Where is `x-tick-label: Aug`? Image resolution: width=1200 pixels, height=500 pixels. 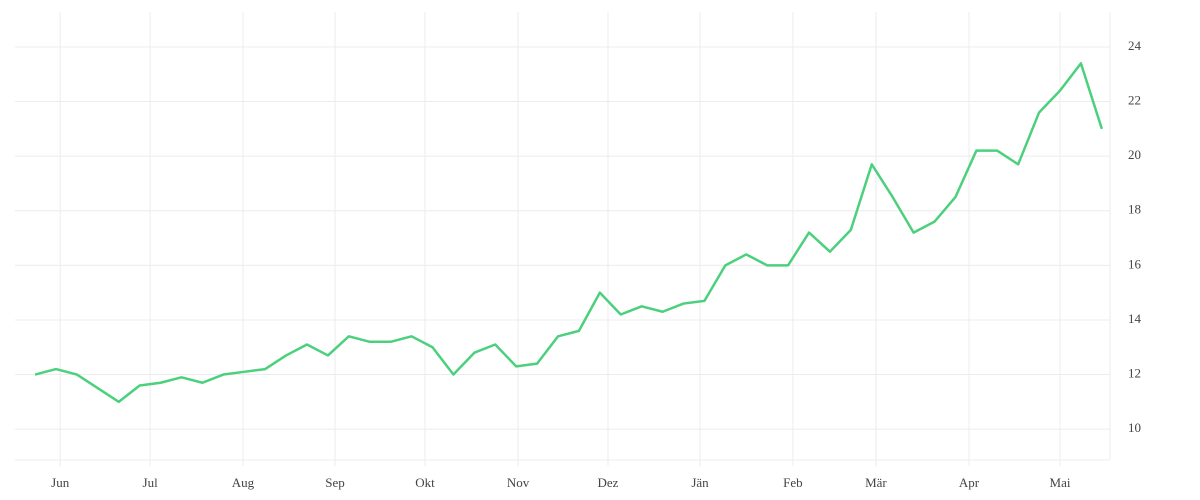
x-tick-label: Aug is located at coordinates (243, 482).